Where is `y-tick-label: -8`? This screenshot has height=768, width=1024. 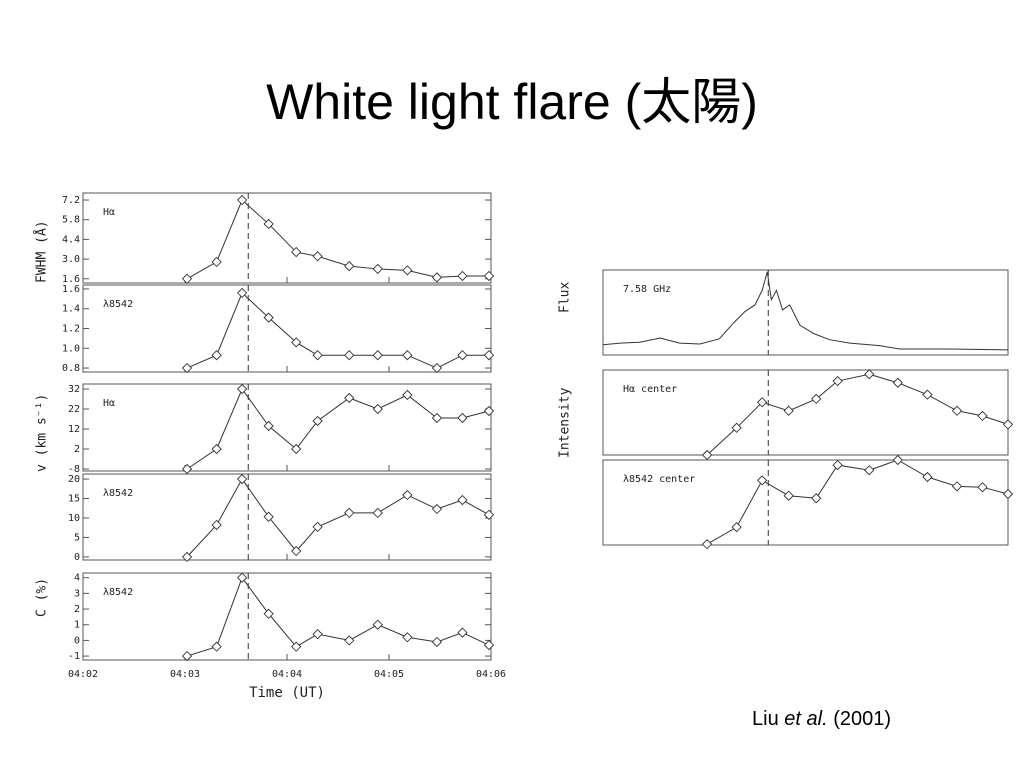
y-tick-label: -8 is located at coordinates (74, 469).